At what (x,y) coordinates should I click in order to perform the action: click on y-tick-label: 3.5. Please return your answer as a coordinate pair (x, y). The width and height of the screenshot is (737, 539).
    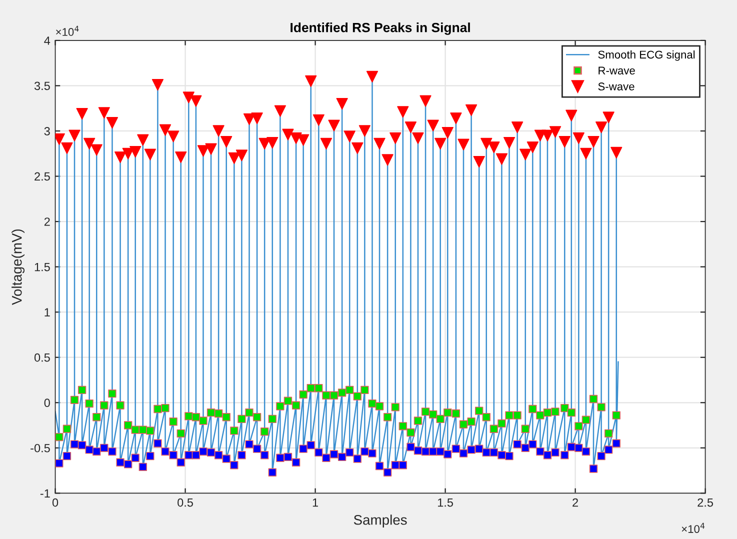
    Looking at the image, I should click on (42, 86).